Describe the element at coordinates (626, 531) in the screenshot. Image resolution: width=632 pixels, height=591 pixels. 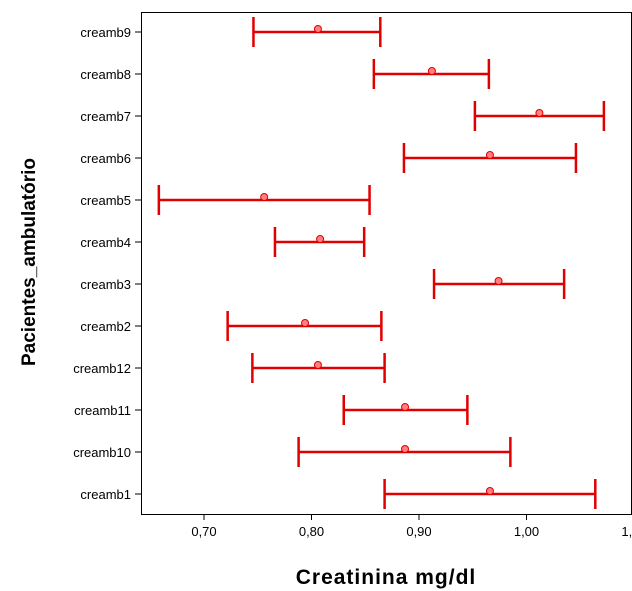
I see `x-tick-label: 1,10` at that location.